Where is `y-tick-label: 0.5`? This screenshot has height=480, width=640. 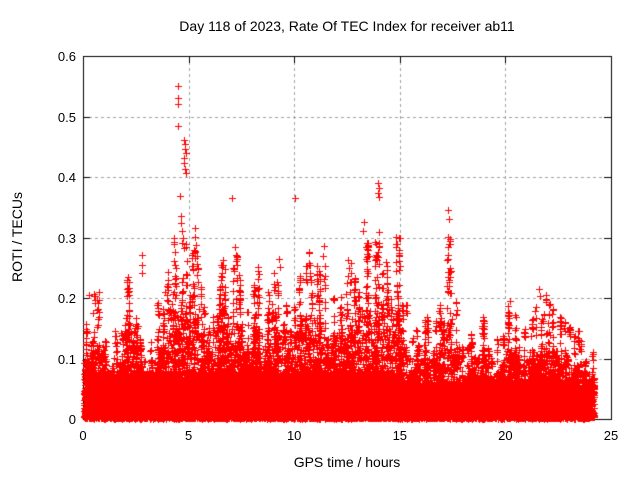 y-tick-label: 0.5 is located at coordinates (66, 117).